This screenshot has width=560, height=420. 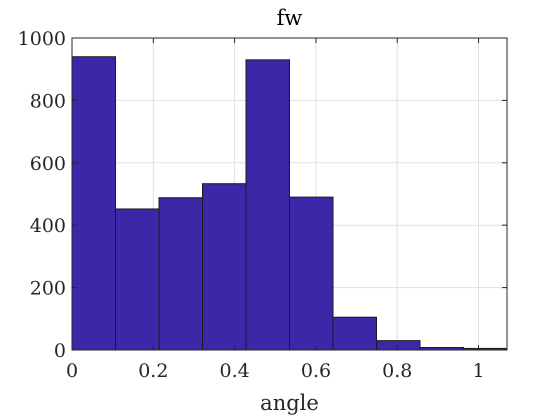 What do you see at coordinates (397, 371) in the screenshot?
I see `x-tick-label: 0.8` at bounding box center [397, 371].